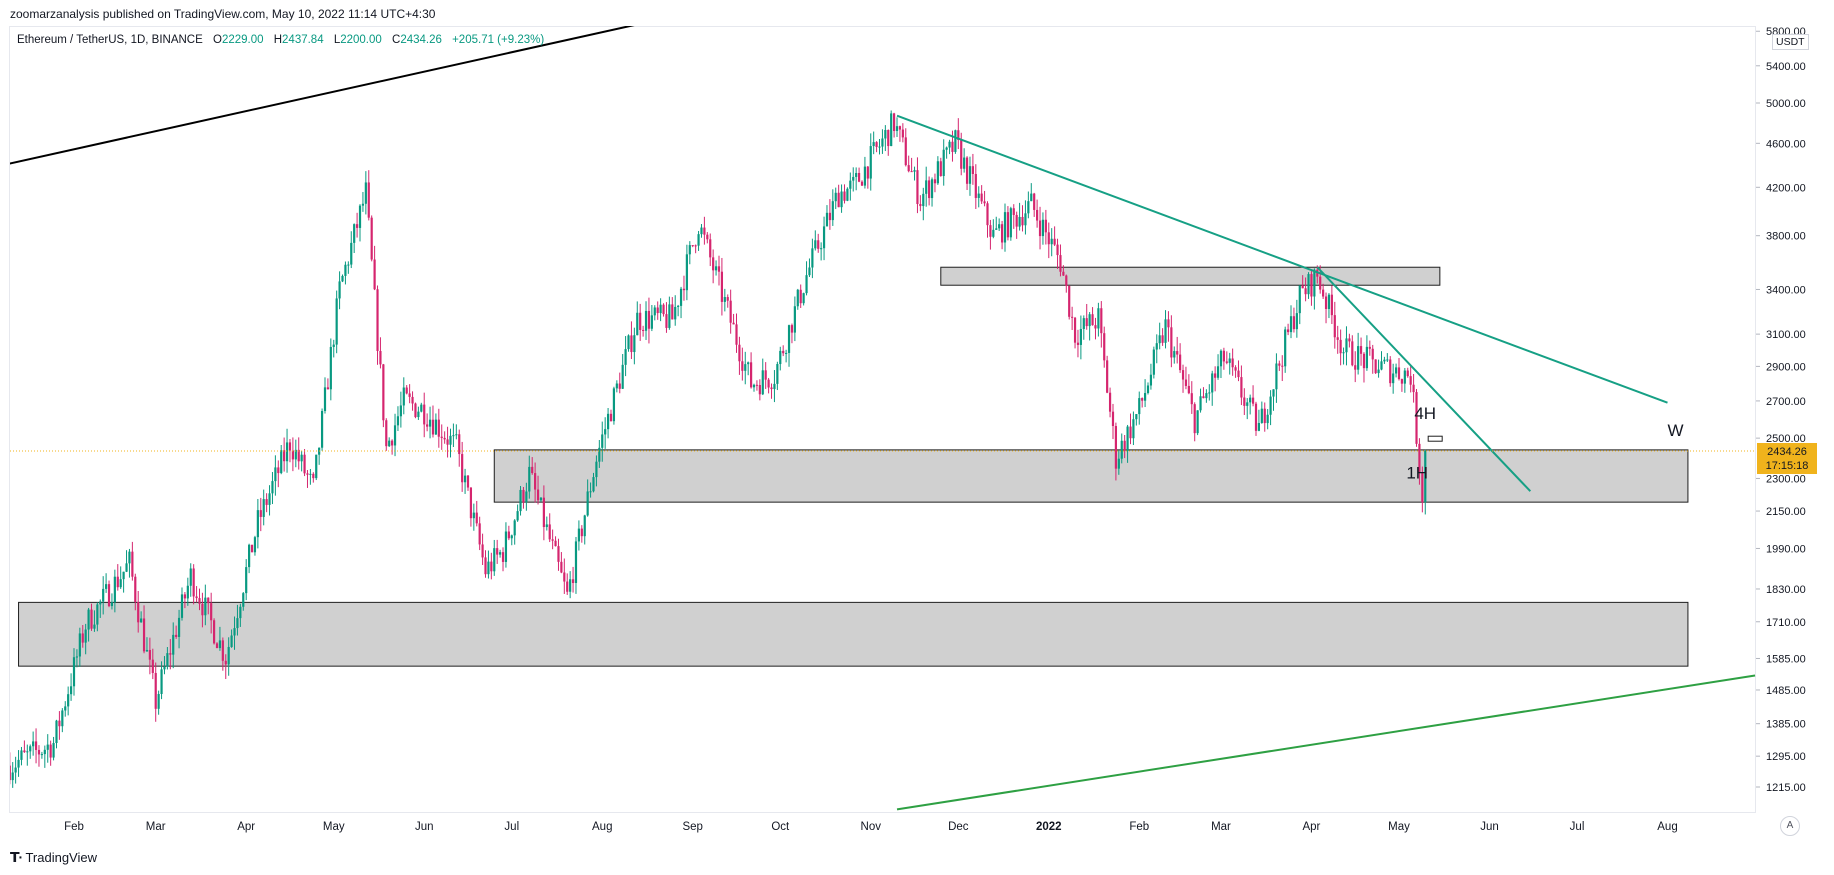 Image resolution: width=1834 pixels, height=875 pixels. I want to click on annotation-4h: 4H, so click(1425, 413).